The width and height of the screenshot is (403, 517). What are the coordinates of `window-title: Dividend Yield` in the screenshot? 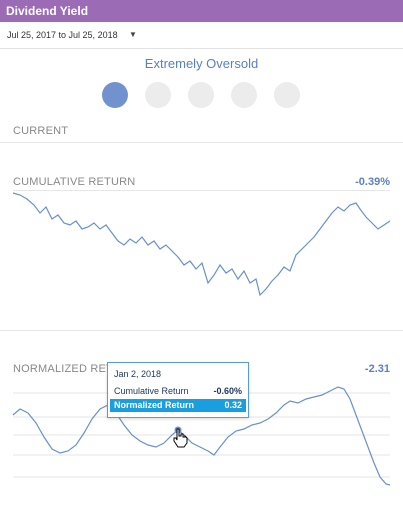 It's located at (47, 11).